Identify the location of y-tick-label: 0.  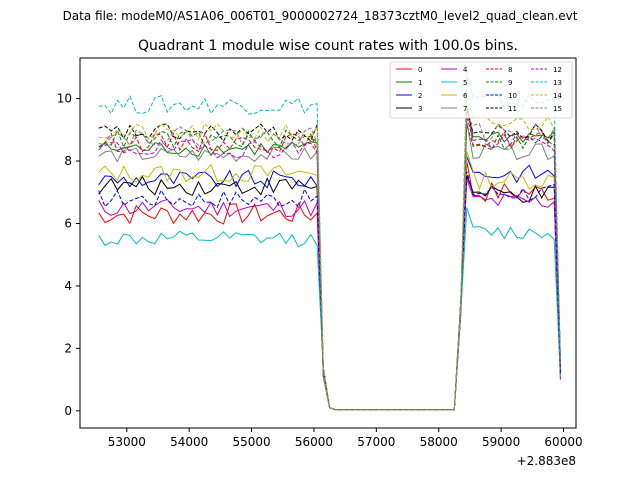
(68, 411).